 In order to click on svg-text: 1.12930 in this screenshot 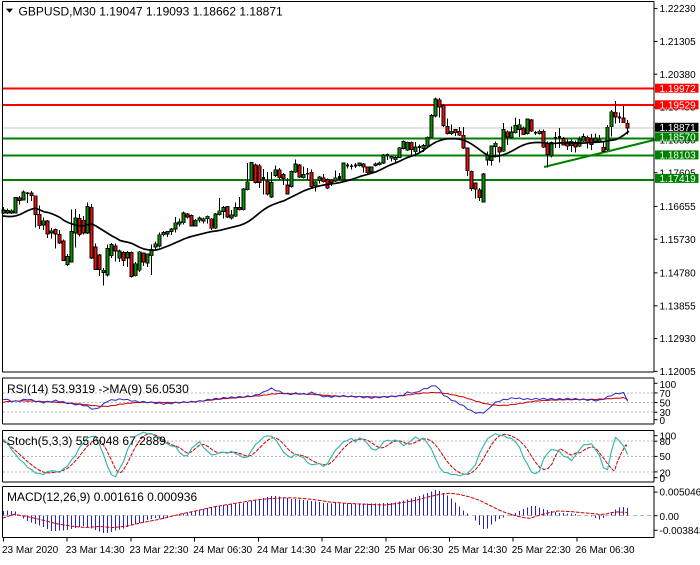, I will do `click(678, 339)`.